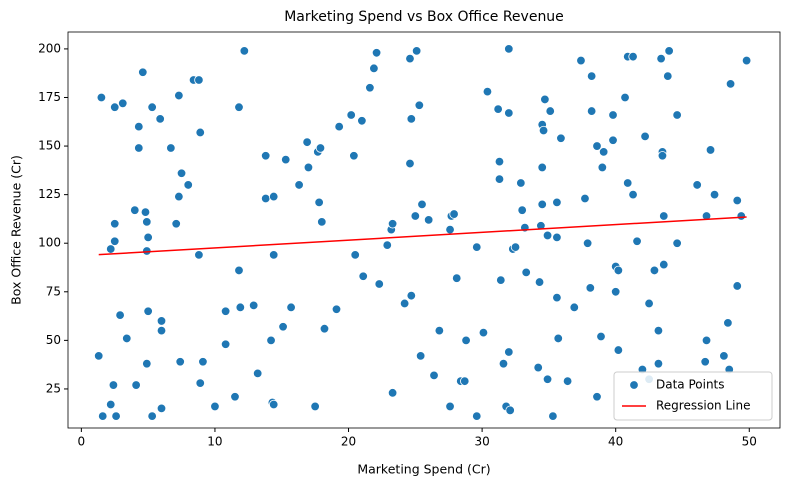  What do you see at coordinates (422, 236) in the screenshot?
I see `regression-line` at bounding box center [422, 236].